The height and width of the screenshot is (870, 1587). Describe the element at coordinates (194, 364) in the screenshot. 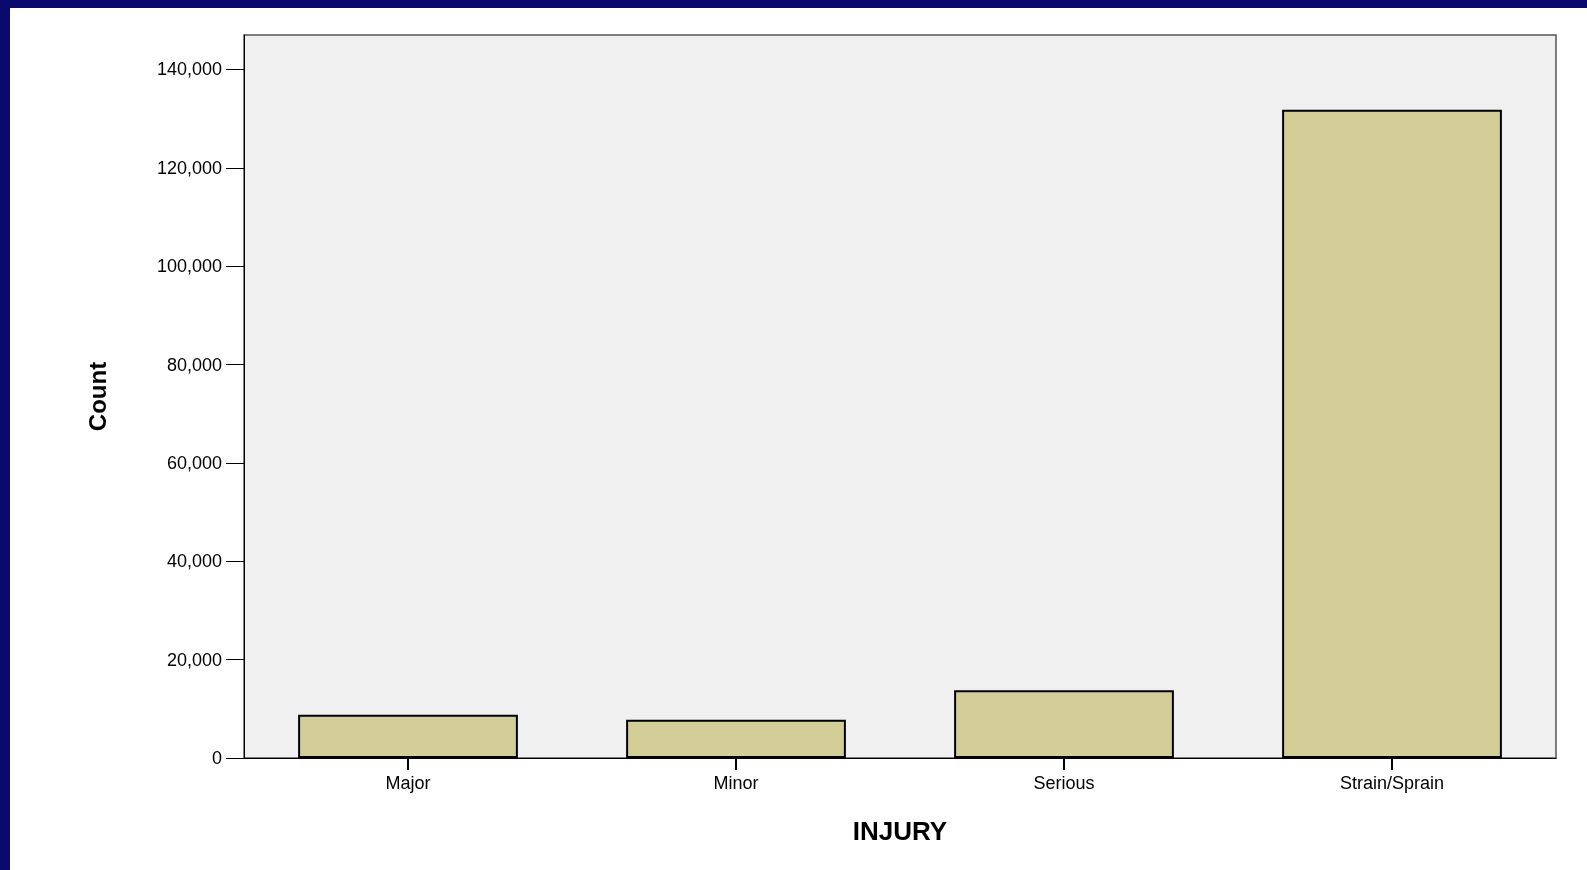

I see `y-tick-label: 80,000` at that location.